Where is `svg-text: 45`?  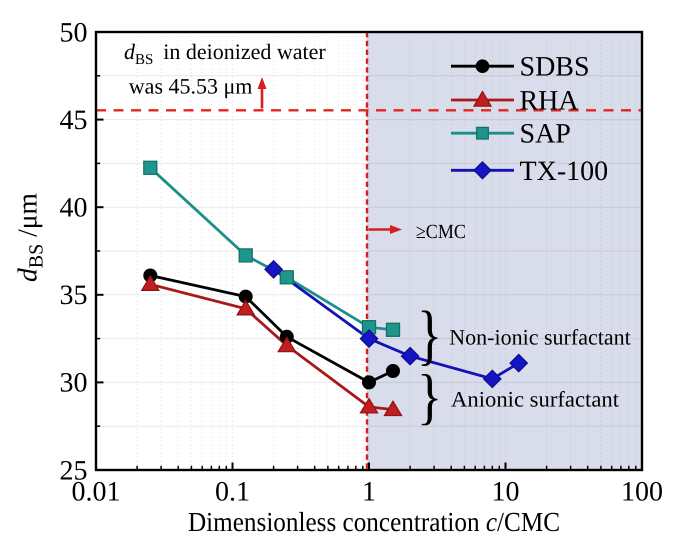
svg-text: 45 is located at coordinates (74, 120).